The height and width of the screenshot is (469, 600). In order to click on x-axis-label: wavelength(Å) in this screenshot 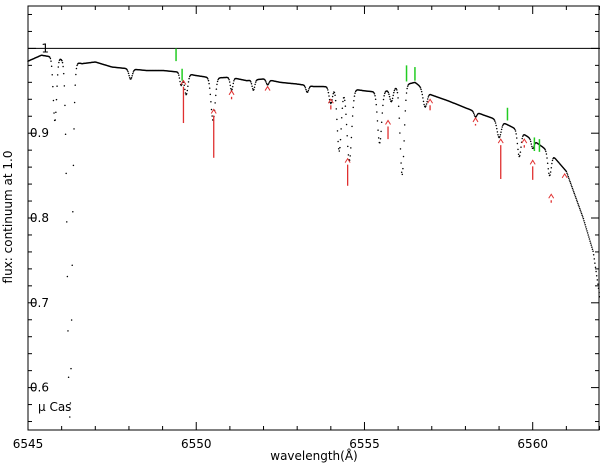, I will do `click(313, 455)`.